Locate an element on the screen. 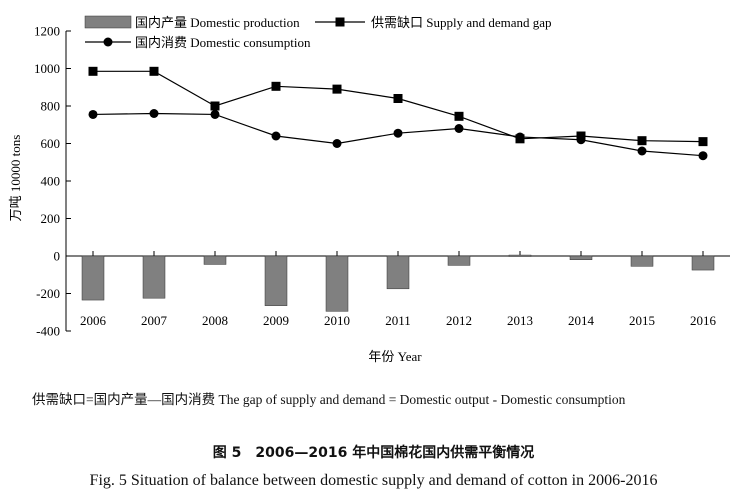 The image size is (747, 501). bar-series is located at coordinates (398, 283).